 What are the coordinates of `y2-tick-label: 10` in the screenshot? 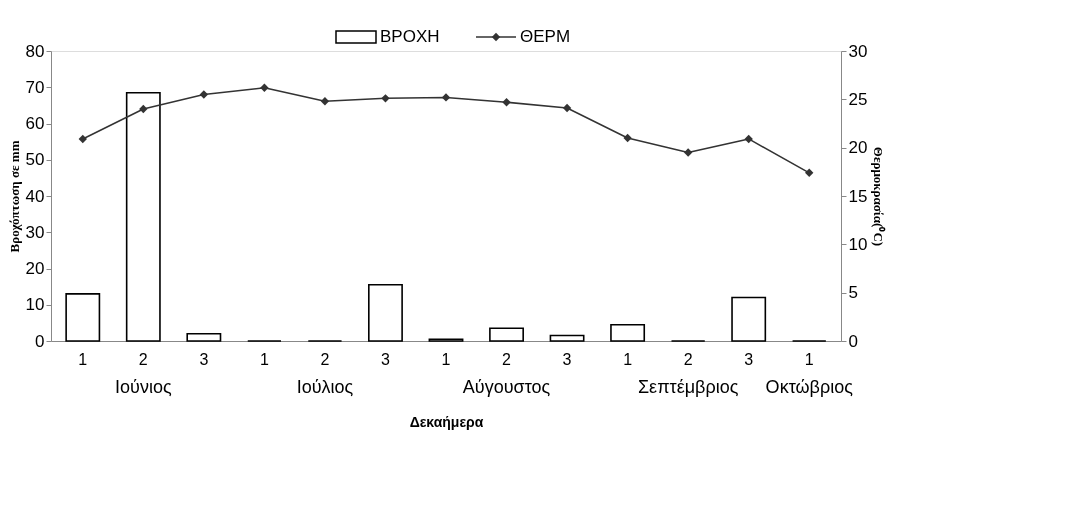 It's located at (858, 244).